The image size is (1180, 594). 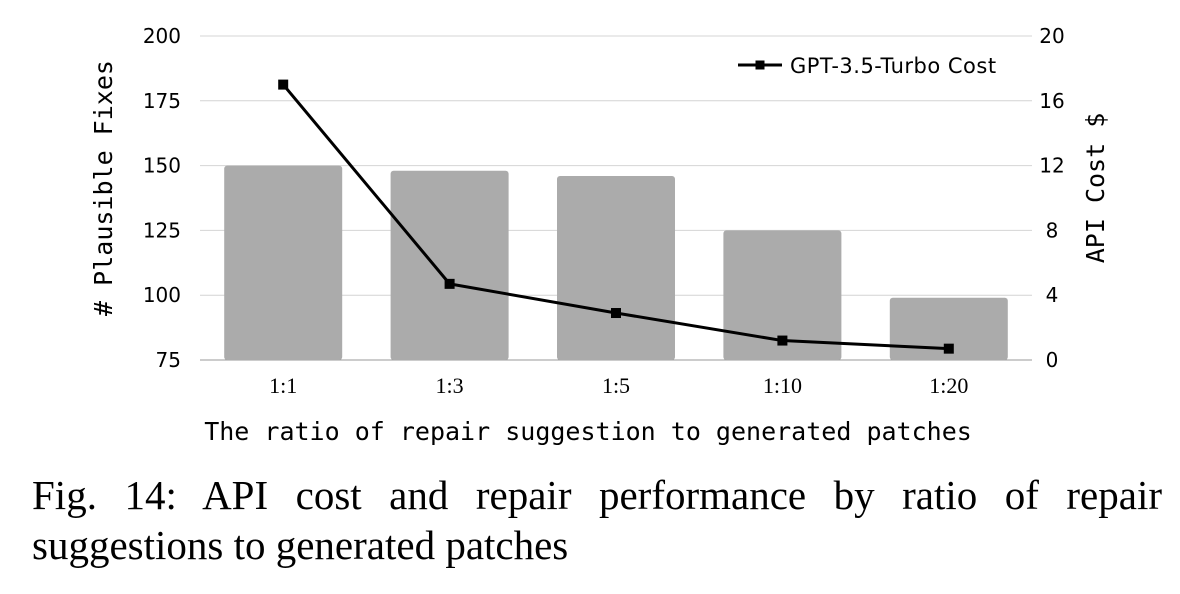 What do you see at coordinates (1051, 166) in the screenshot?
I see `y2-tick-label: 12` at bounding box center [1051, 166].